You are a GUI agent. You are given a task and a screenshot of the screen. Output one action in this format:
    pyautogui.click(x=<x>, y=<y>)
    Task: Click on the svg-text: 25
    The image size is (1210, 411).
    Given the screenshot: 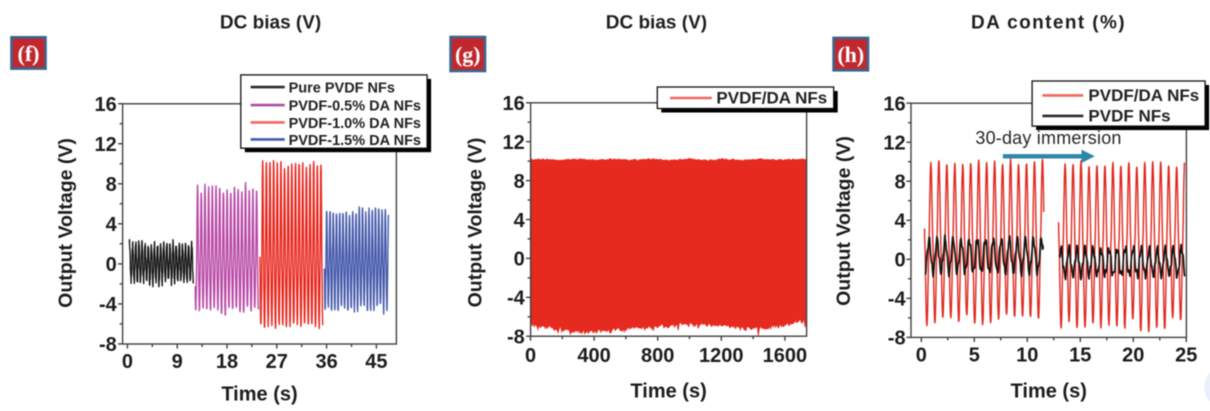 What is the action you would take?
    pyautogui.click(x=1186, y=356)
    